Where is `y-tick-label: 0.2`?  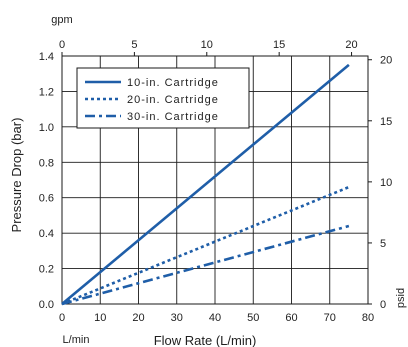 y-tick-label: 0.2 is located at coordinates (46, 270).